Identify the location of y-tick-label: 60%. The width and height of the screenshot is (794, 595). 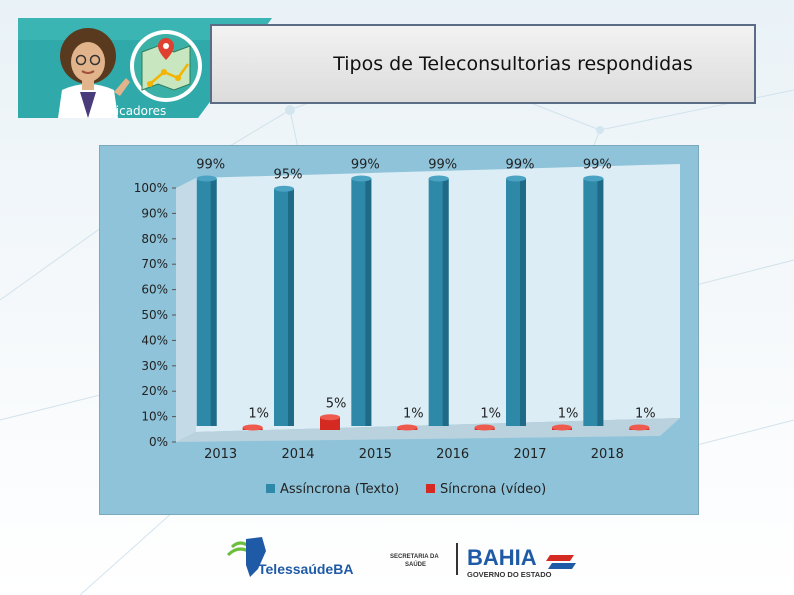
(154, 290).